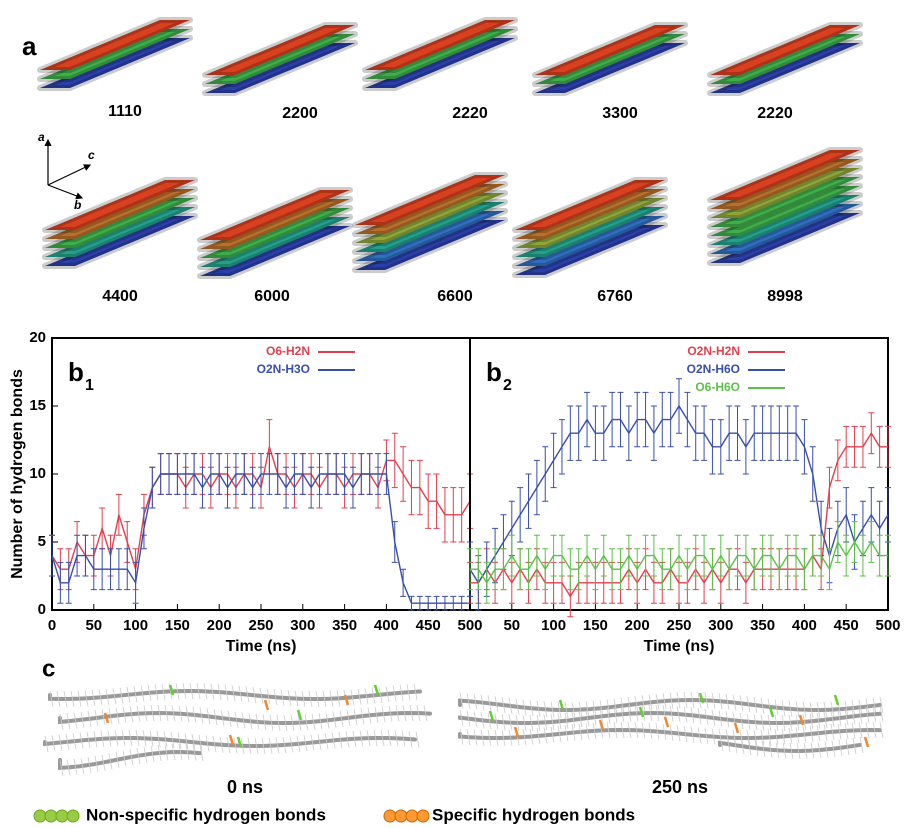 The width and height of the screenshot is (904, 828). Describe the element at coordinates (637, 625) in the screenshot. I see `x-tick-label: 200` at that location.